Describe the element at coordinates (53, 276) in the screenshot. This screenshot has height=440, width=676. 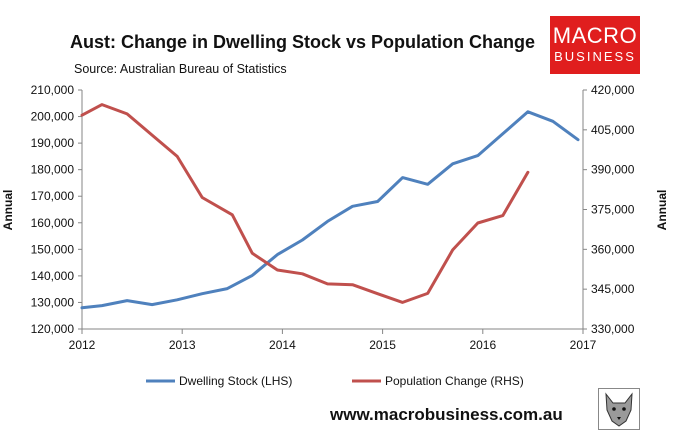
I see `left-axis-tick-label: 140,000` at that location.